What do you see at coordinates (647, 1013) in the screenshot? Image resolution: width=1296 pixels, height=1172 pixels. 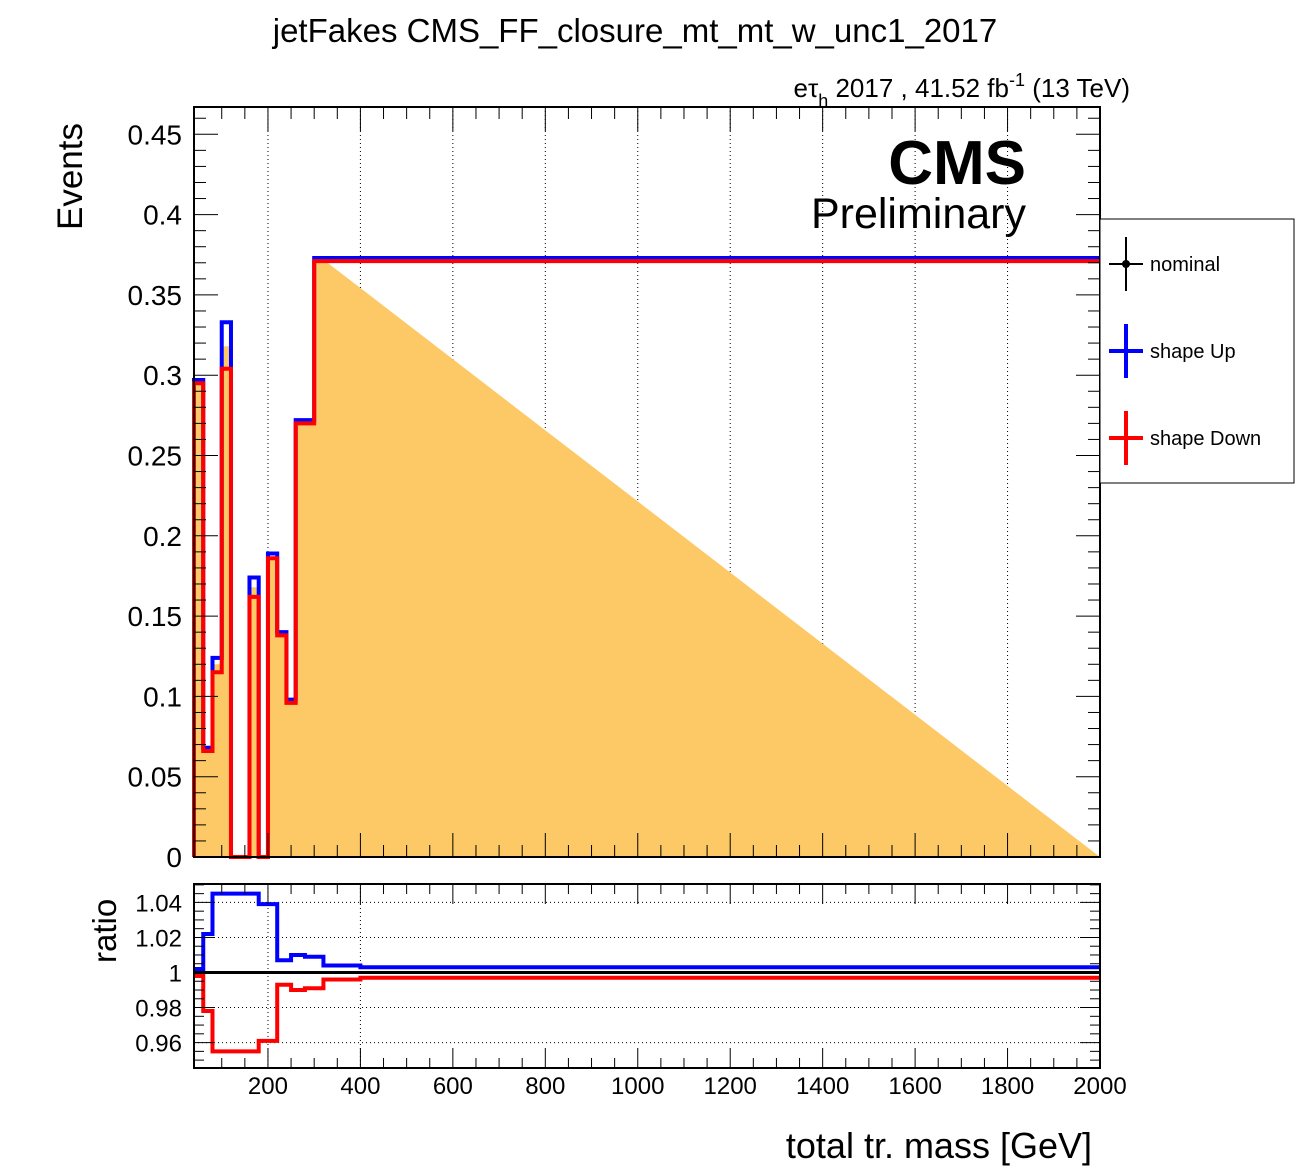 I see `ratio-line-shape-down` at bounding box center [647, 1013].